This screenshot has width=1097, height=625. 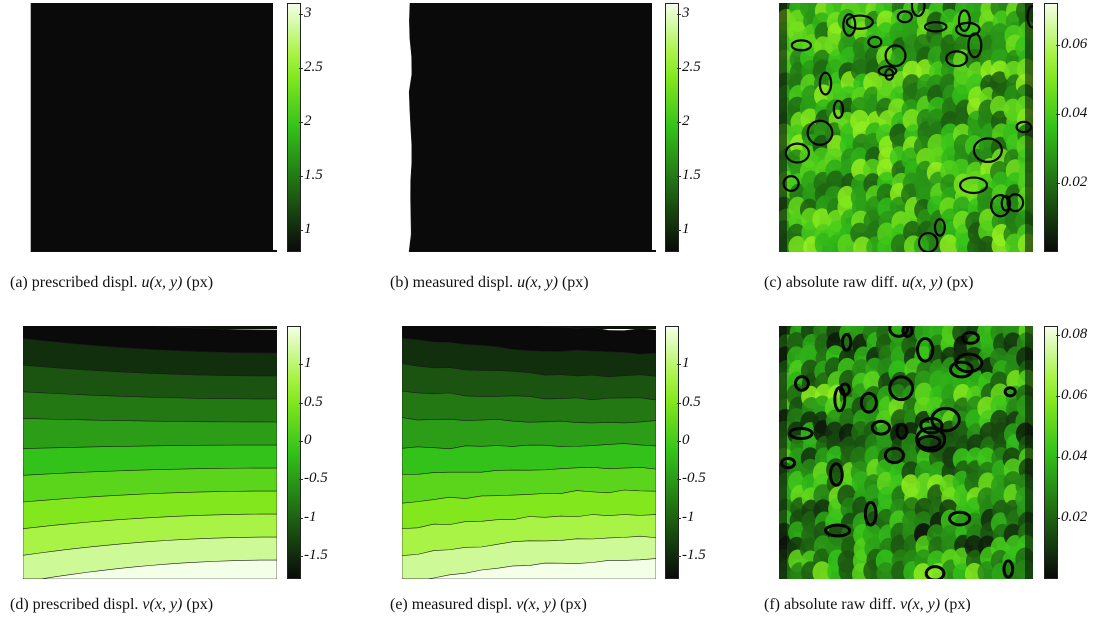 I want to click on caption-f: (f) absolute raw diff. v(x, y) (px), so click(x=867, y=605).